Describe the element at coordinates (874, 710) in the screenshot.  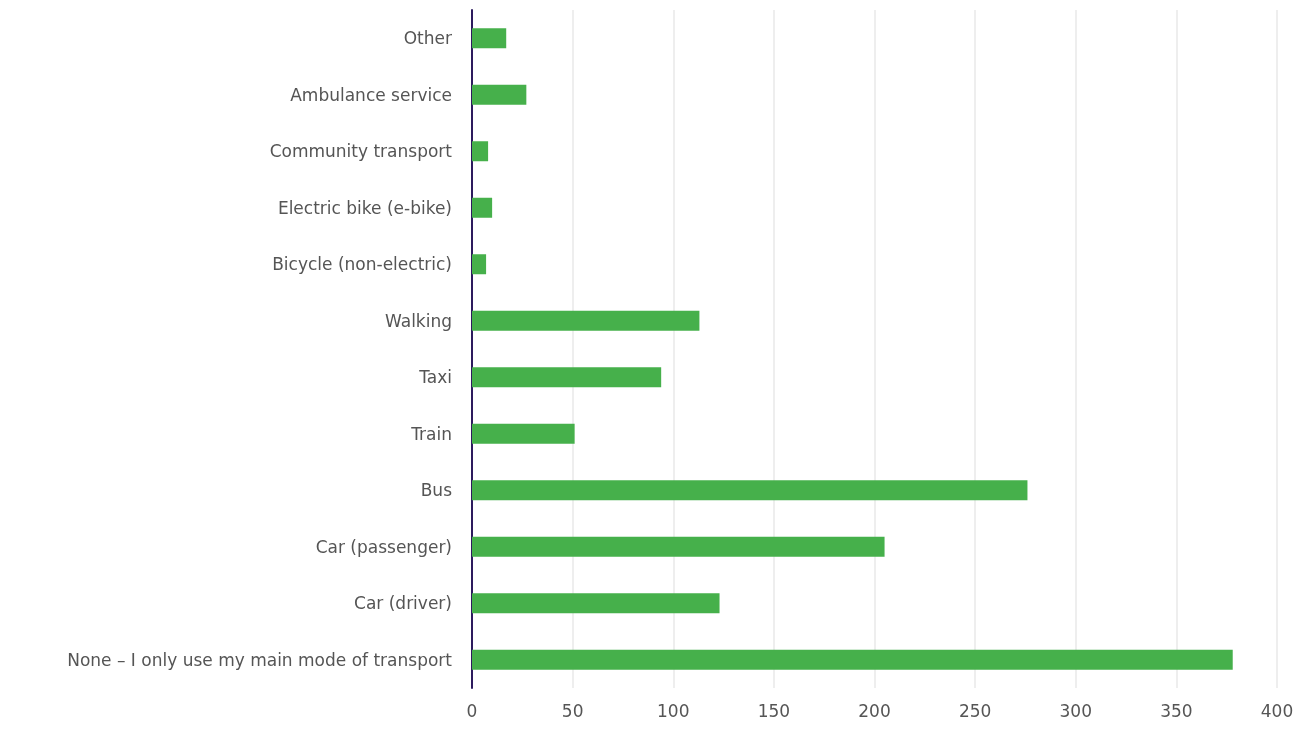
I see `x-tick-label: 200` at that location.